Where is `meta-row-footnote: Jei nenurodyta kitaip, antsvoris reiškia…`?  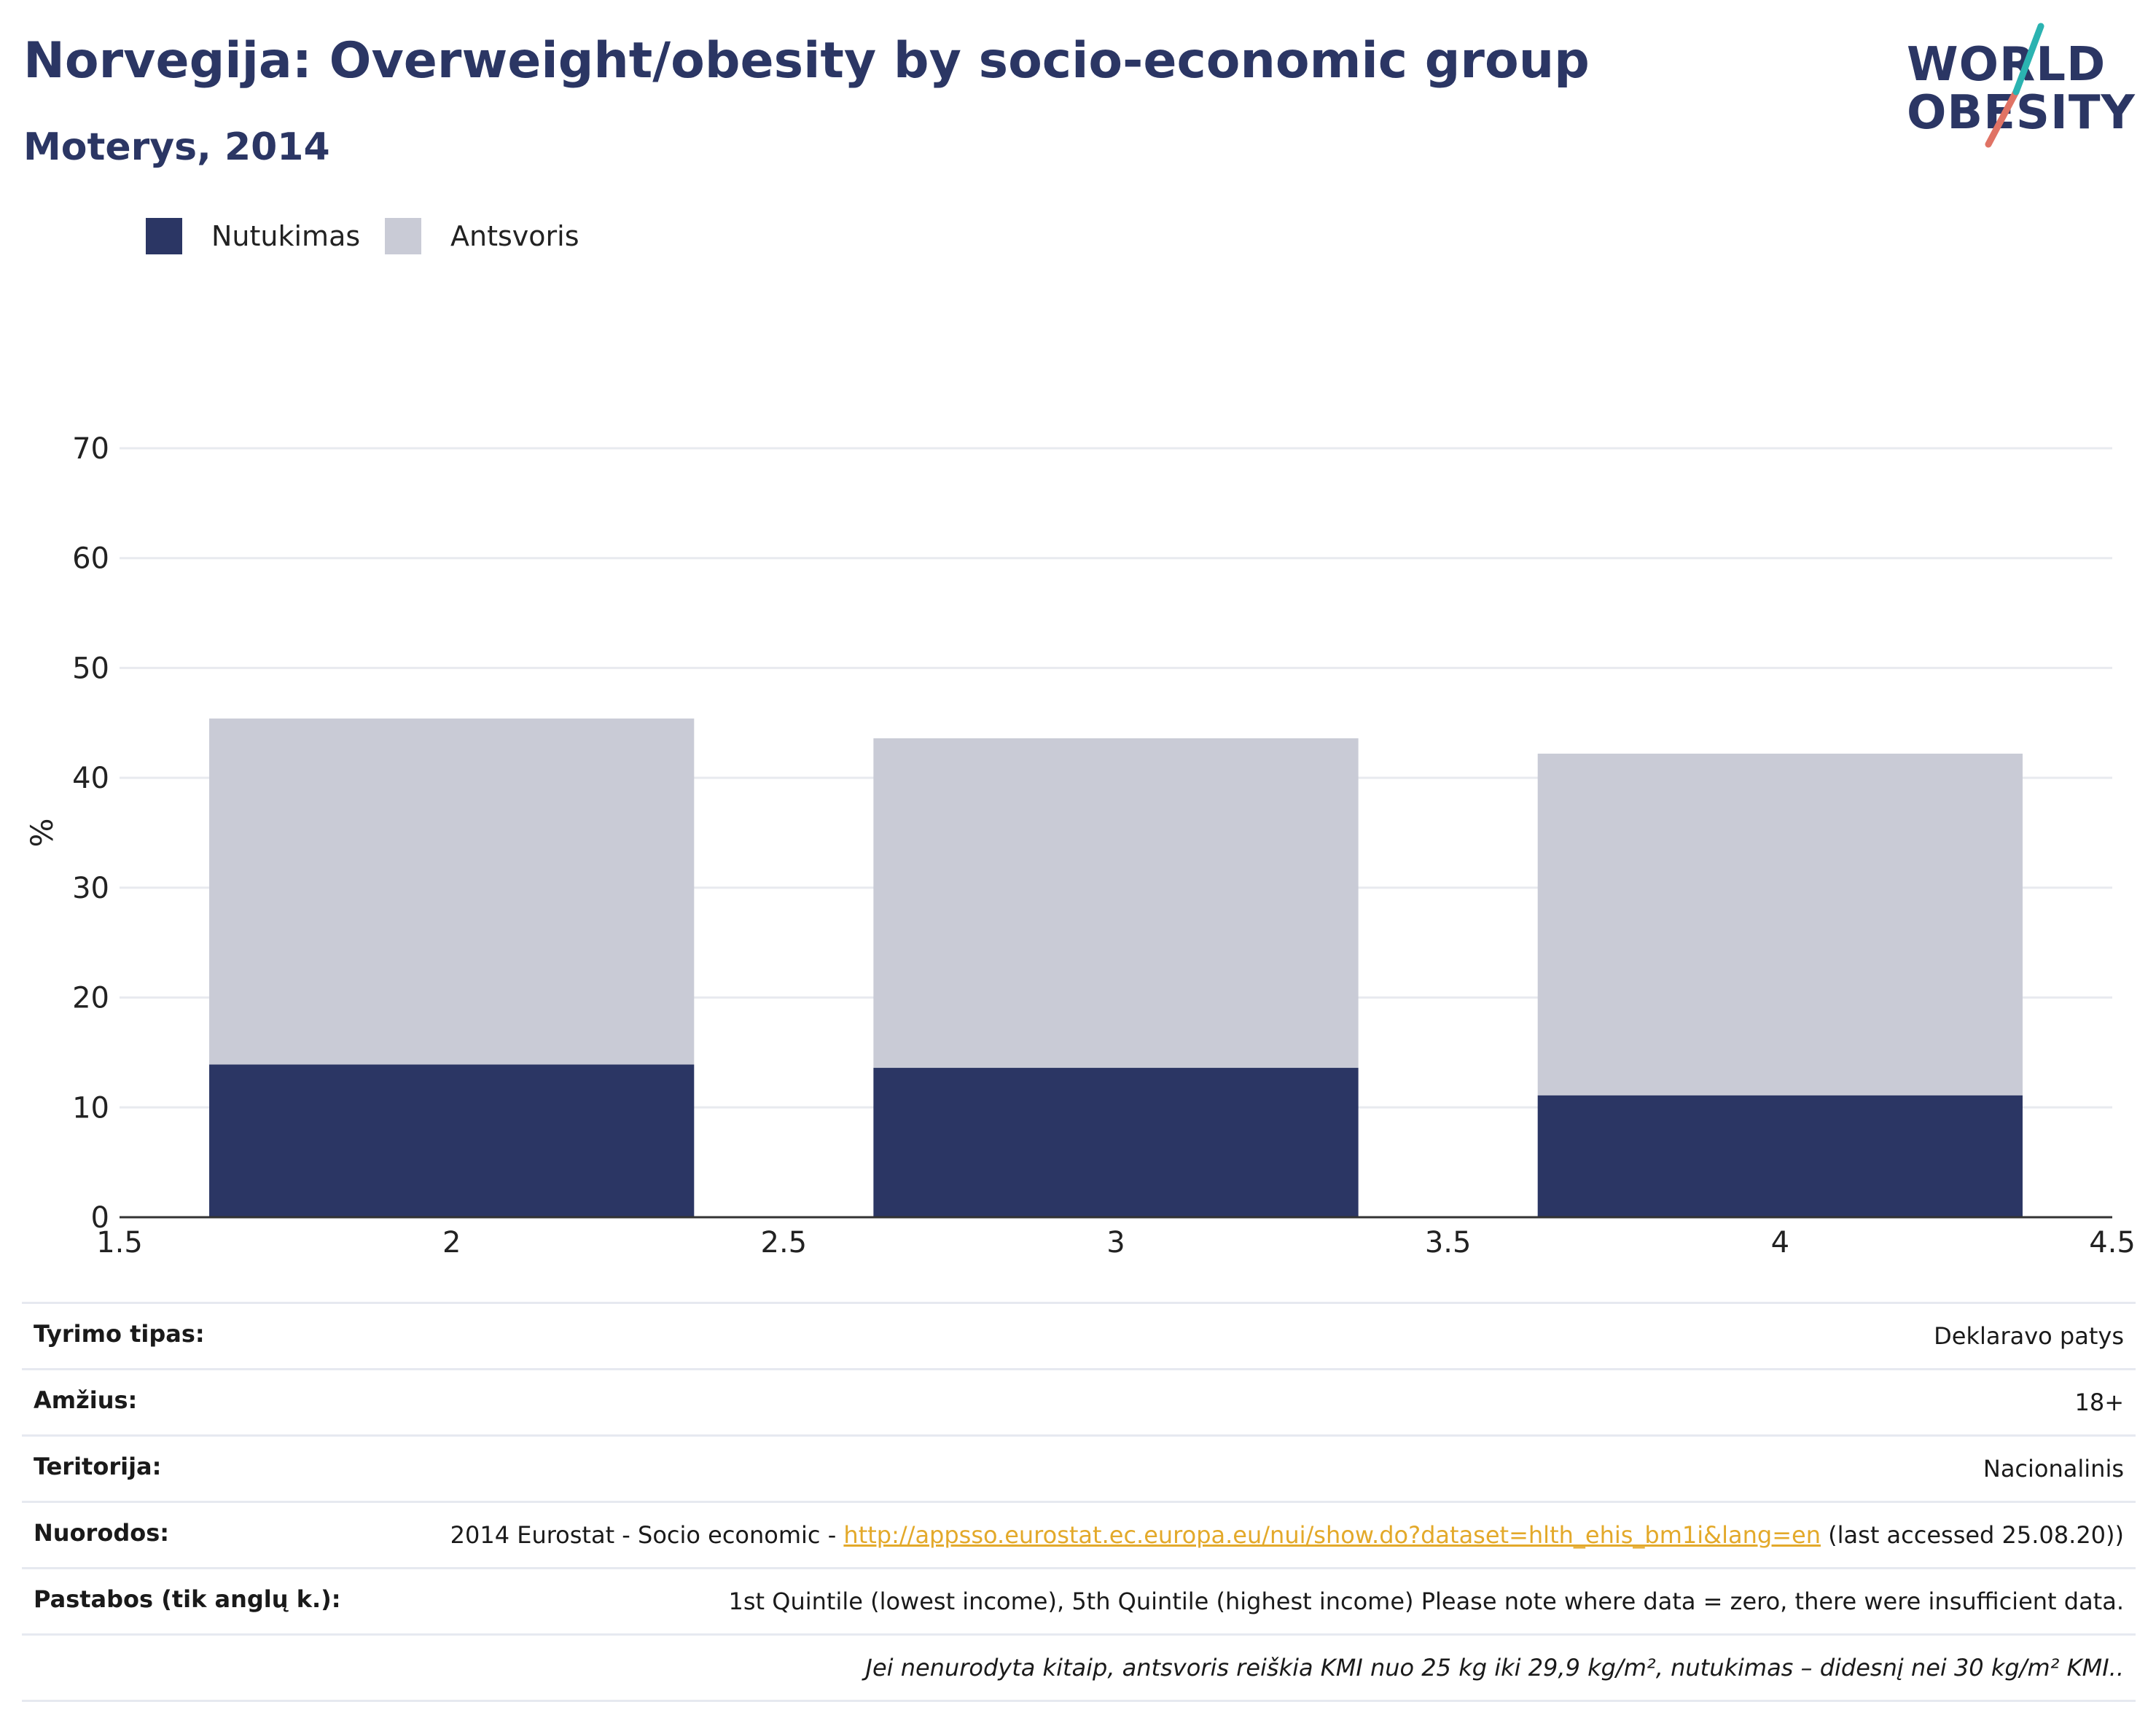
meta-row-footnote: Jei nenurodyta kitaip, antsvoris reiškia… is located at coordinates (1079, 1667).